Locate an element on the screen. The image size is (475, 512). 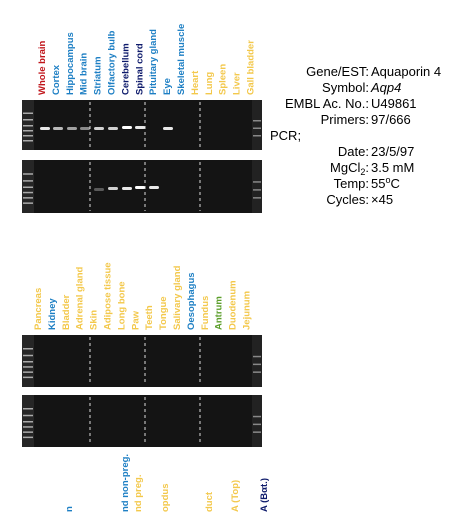
lane-label: opdus is located at coordinates (165, 498).